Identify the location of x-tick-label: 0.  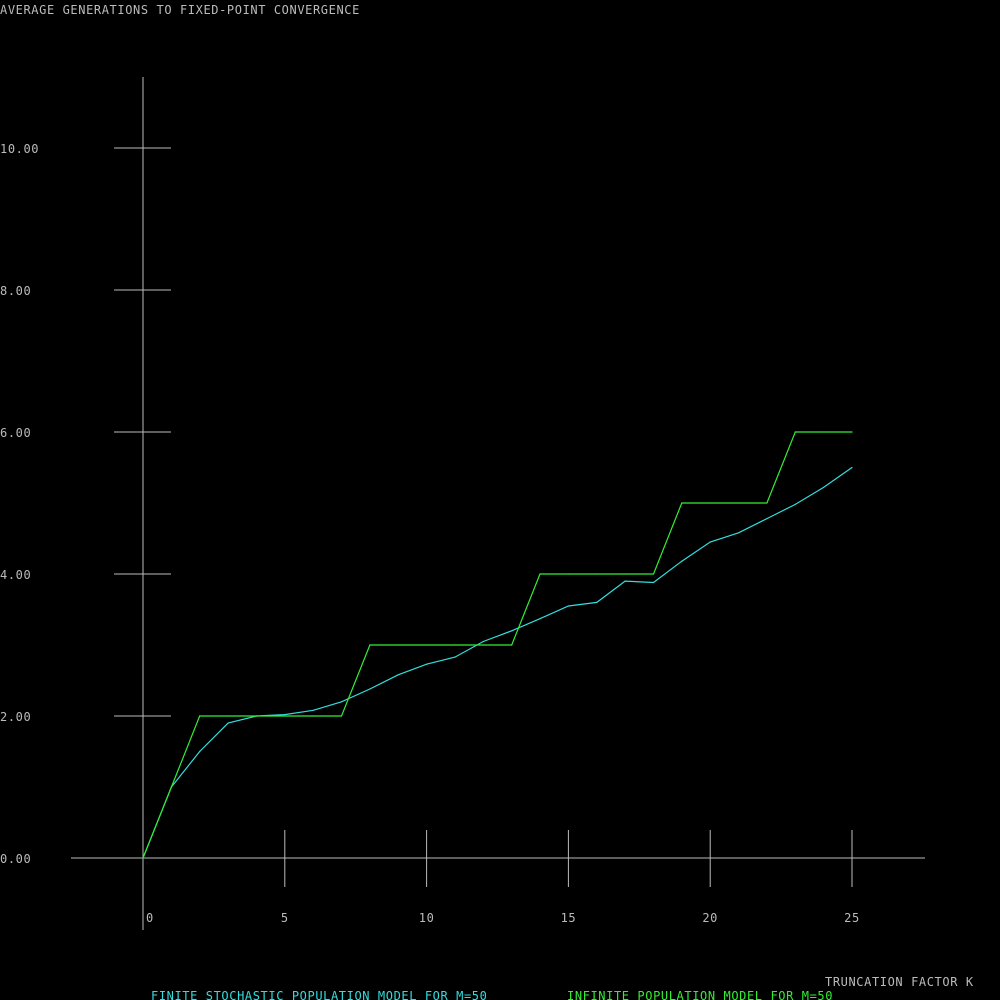
(150, 918).